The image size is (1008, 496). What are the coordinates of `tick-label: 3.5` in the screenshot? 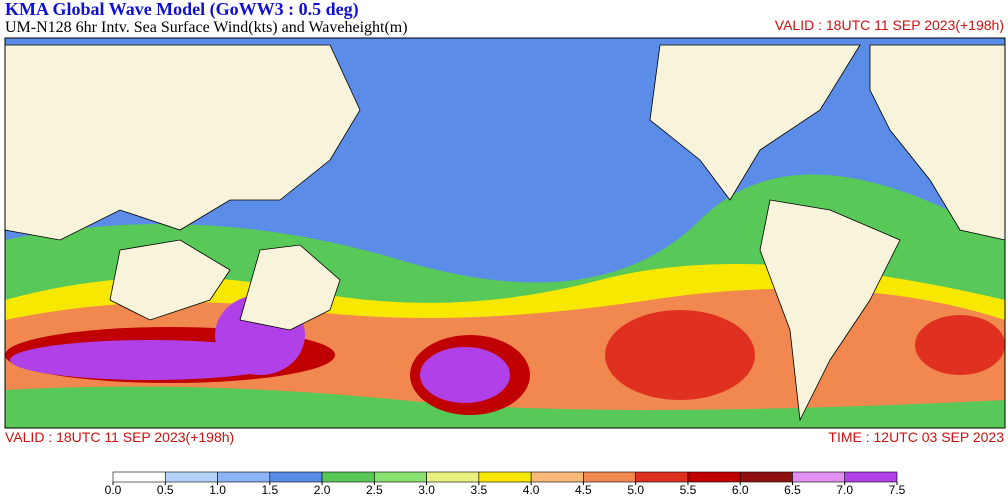 It's located at (479, 489).